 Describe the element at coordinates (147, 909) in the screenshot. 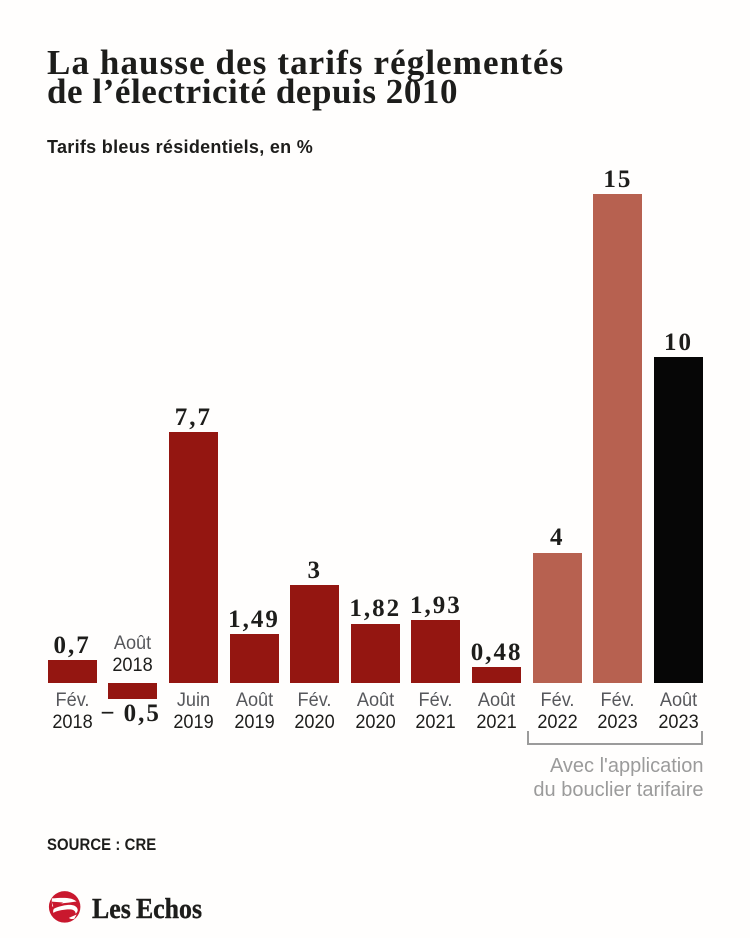

I see `svg-text: Les Echos` at that location.